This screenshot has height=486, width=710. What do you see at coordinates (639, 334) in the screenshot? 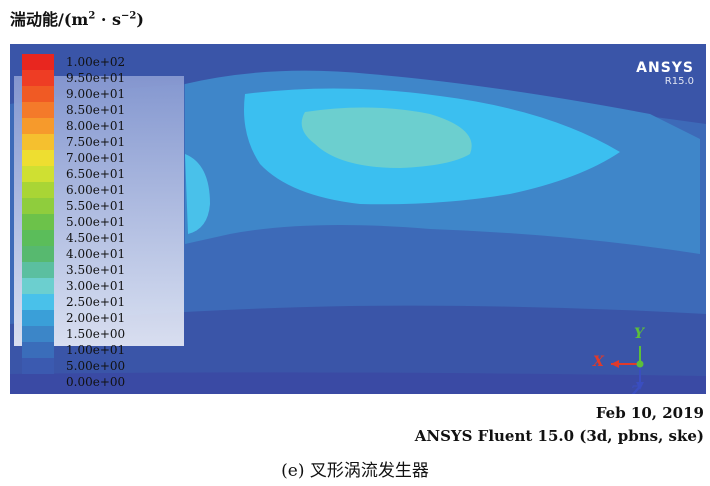
I see `axis-y-label: Y` at bounding box center [639, 334].